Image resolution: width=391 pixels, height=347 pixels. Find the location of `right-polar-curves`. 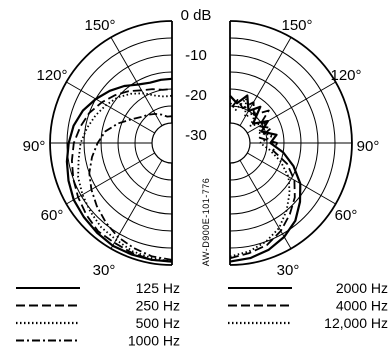

right-polar-curves is located at coordinates (265, 178).